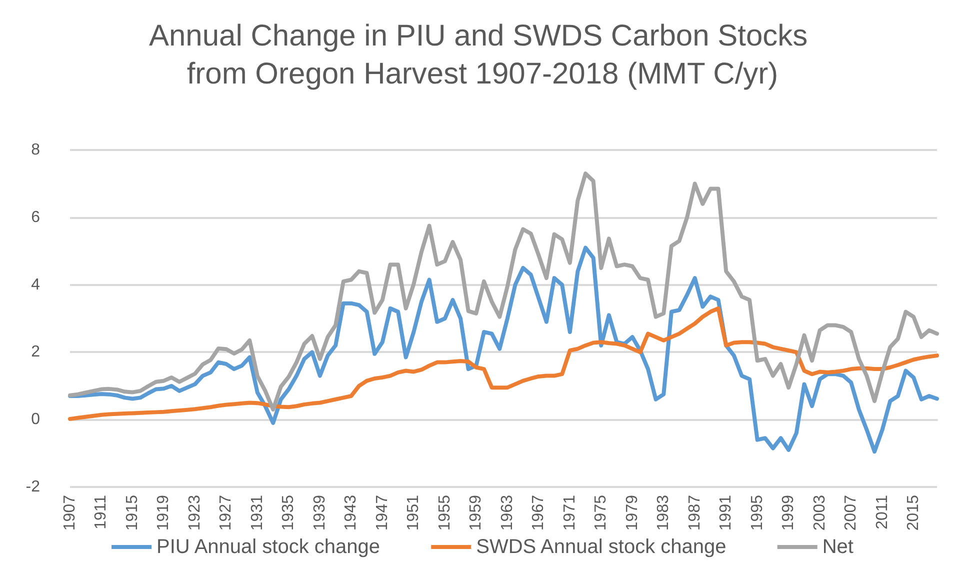  What do you see at coordinates (482, 55) in the screenshot?
I see `chart-title: Annual Change in PIU and SWDS Carbon Stocks from Oregon Harvest 1907-2018 (MMT C/yr)` at bounding box center [482, 55].